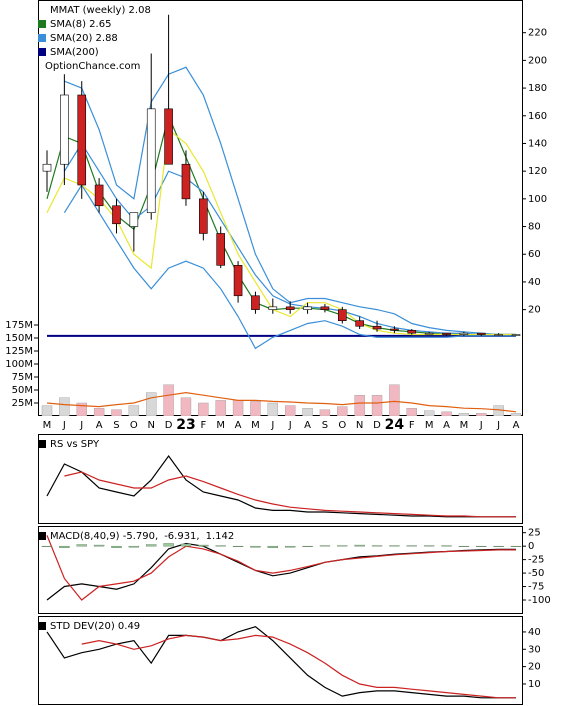 This screenshot has width=566, height=706. I want to click on chart-title: MMAT (weekly) 2.08, so click(100, 10).